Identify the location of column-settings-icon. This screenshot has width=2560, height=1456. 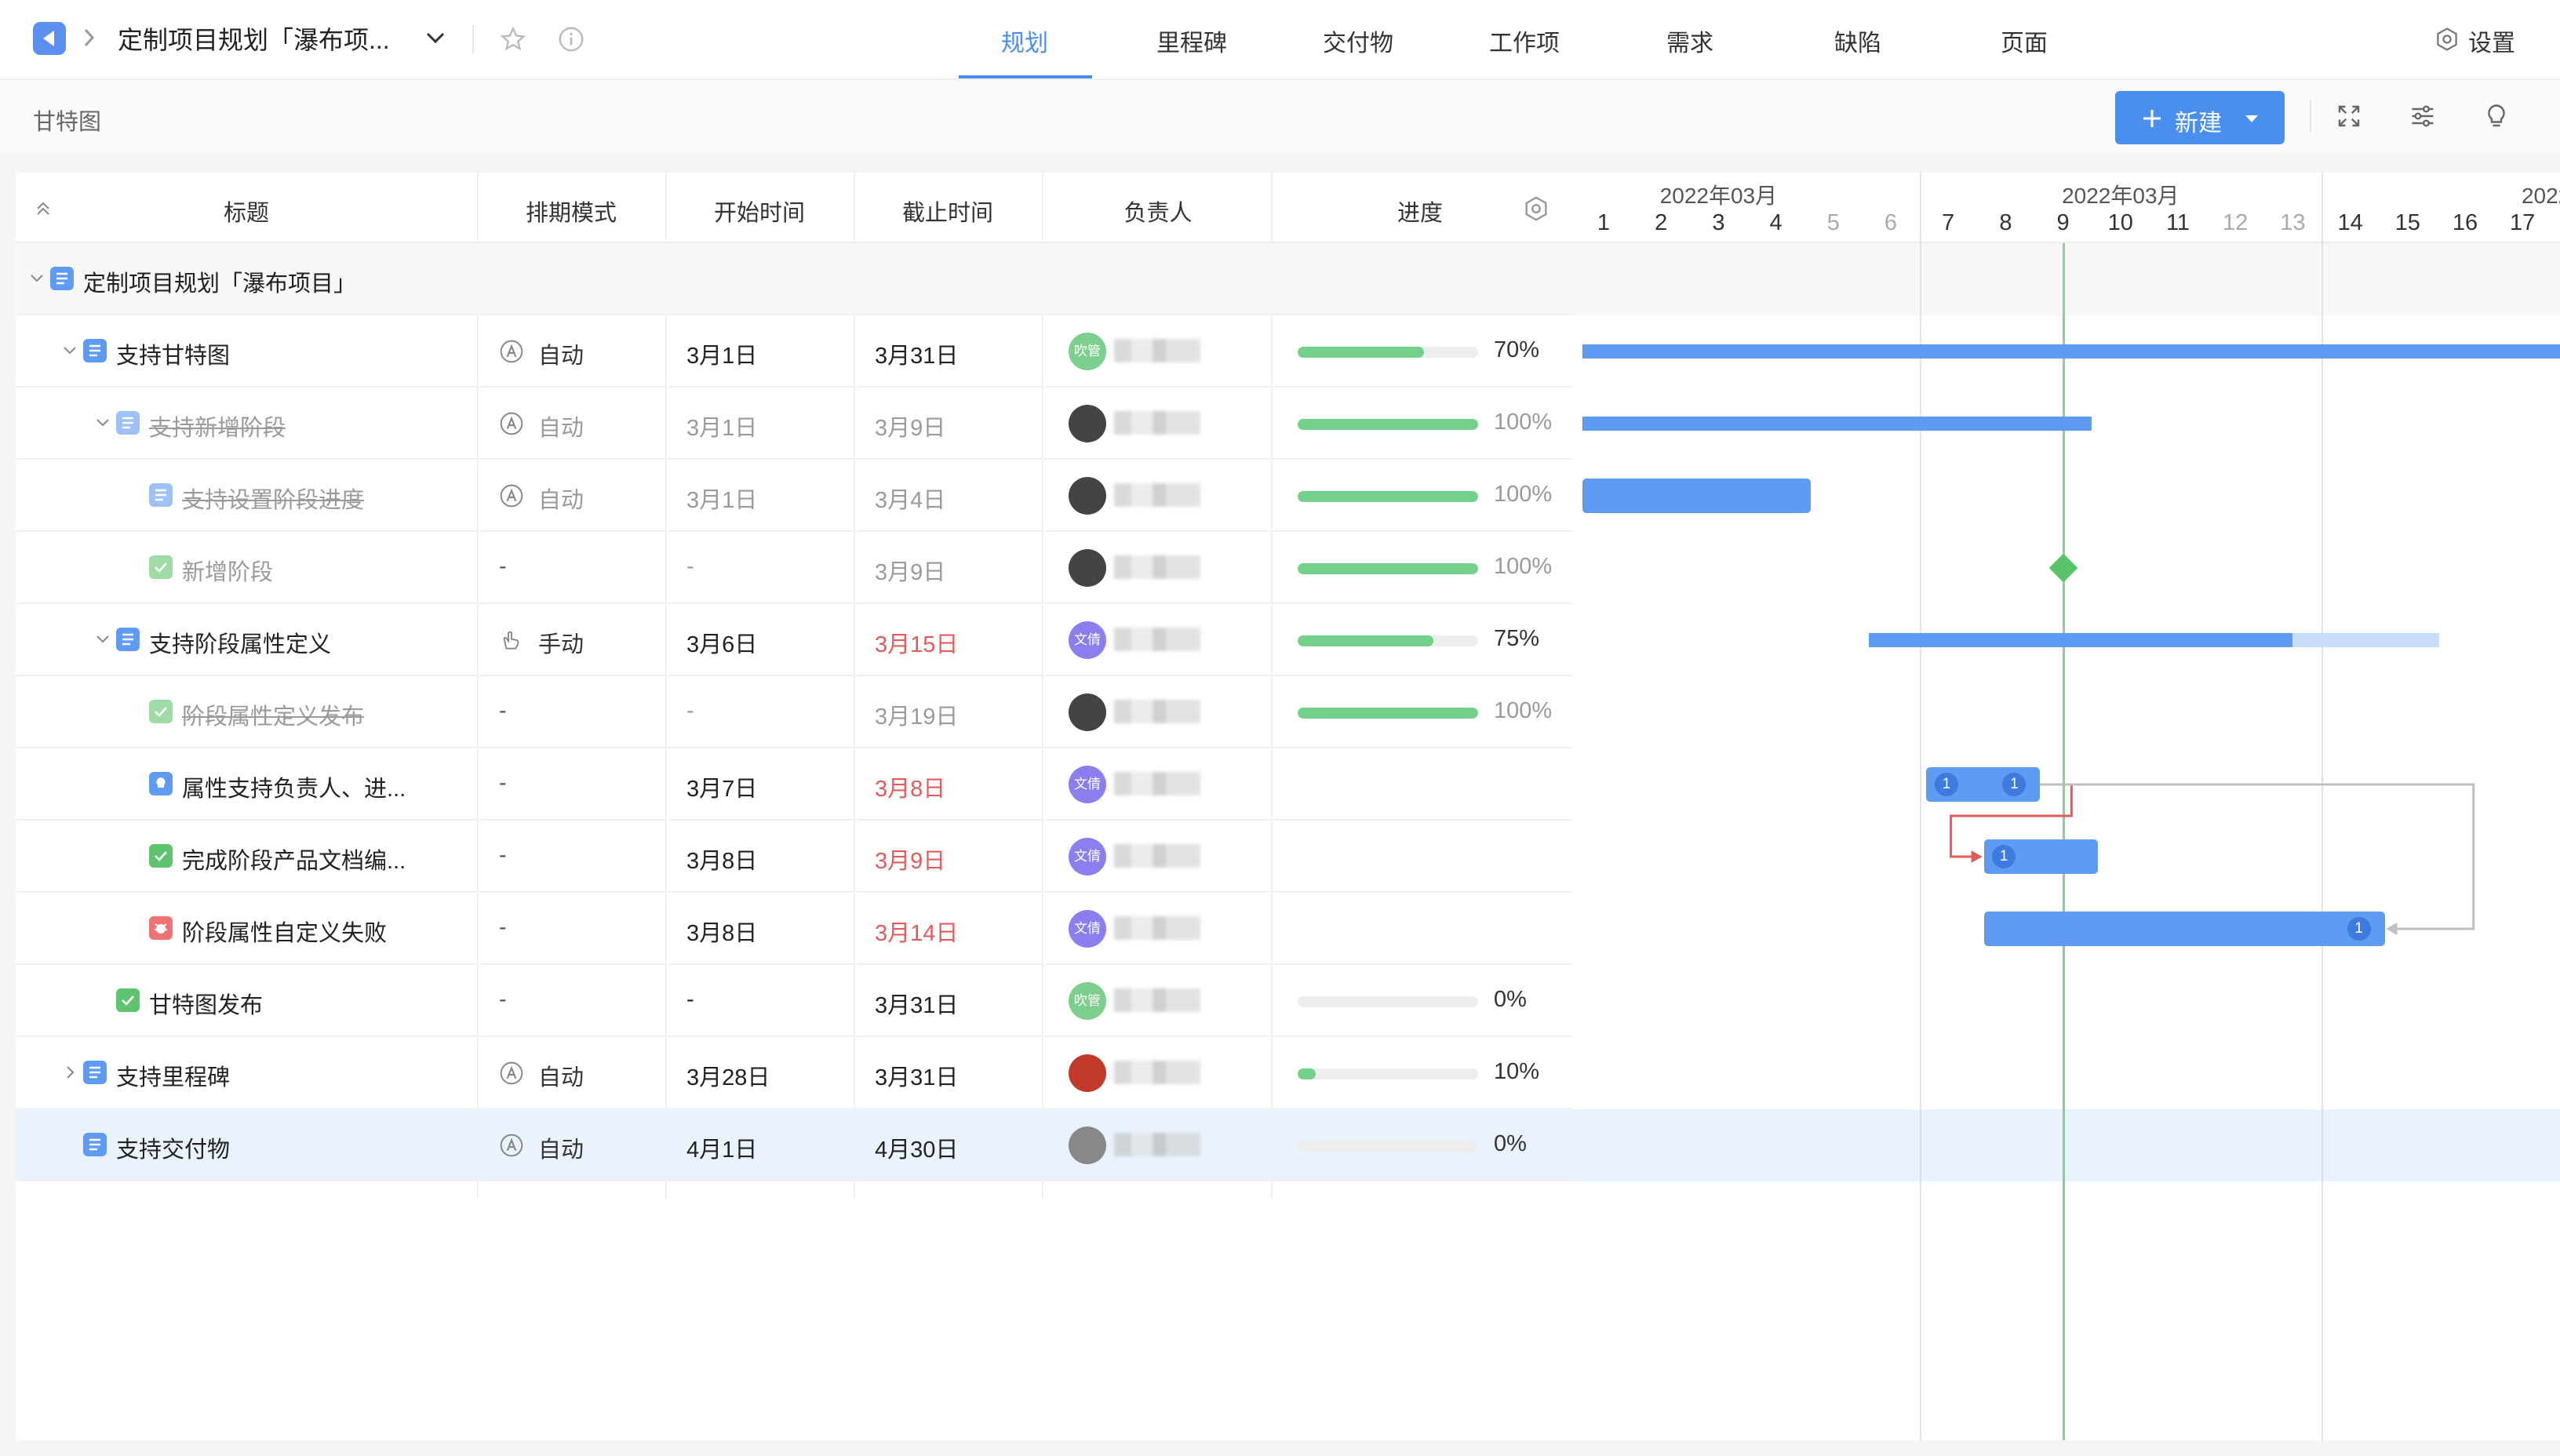
(1536, 209).